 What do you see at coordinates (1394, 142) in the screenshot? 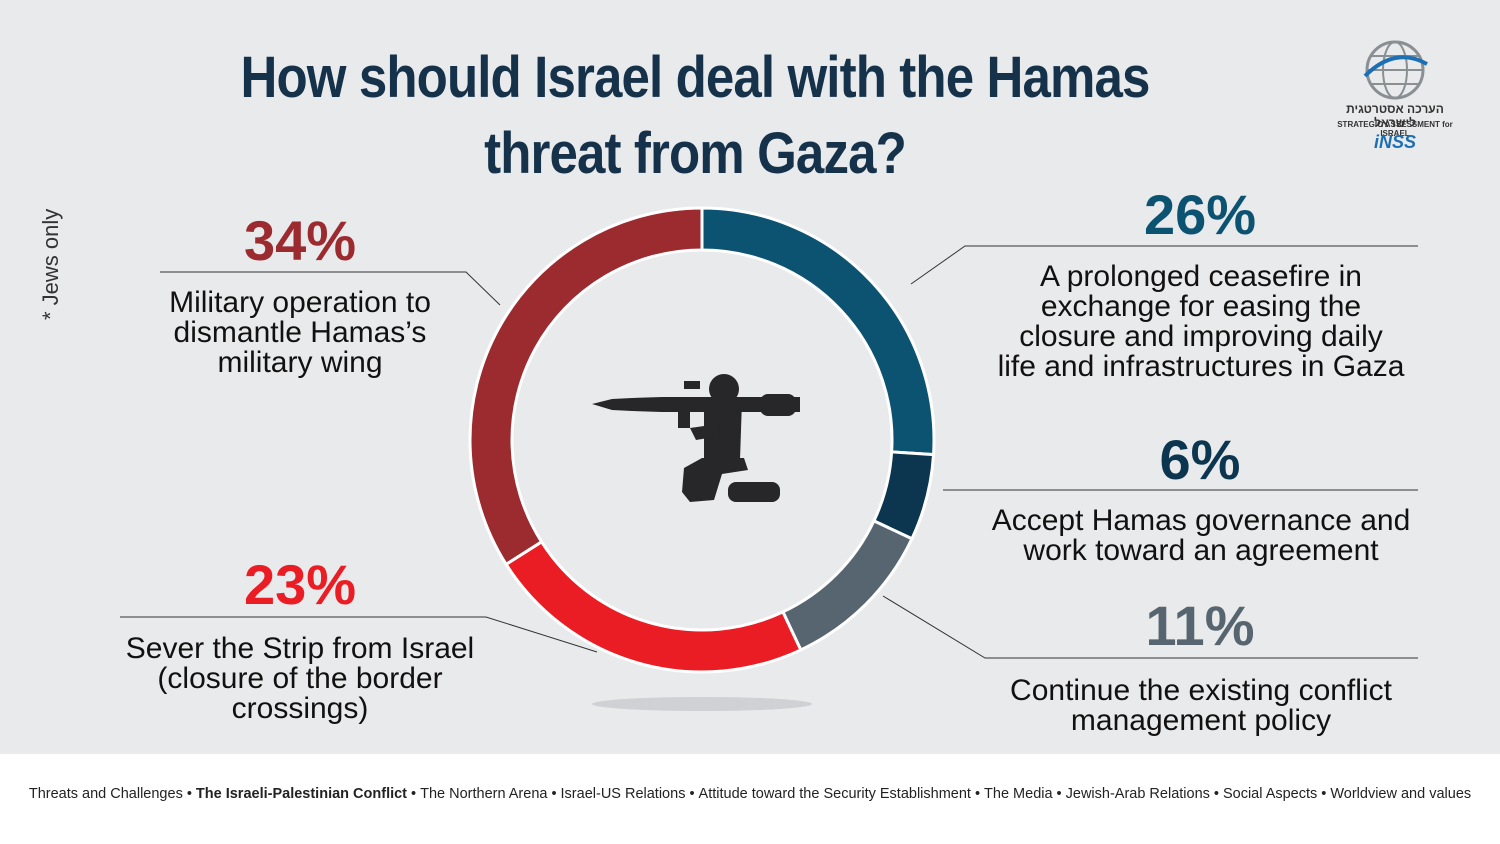
I see `logo-brand: iNSS` at bounding box center [1394, 142].